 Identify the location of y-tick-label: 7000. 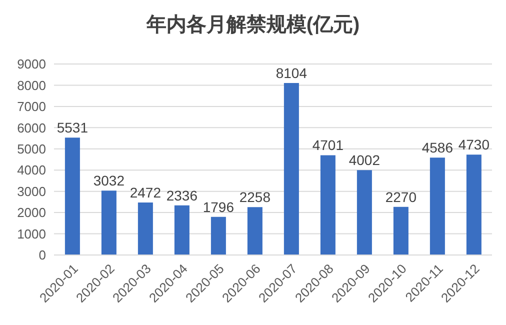
(31, 106).